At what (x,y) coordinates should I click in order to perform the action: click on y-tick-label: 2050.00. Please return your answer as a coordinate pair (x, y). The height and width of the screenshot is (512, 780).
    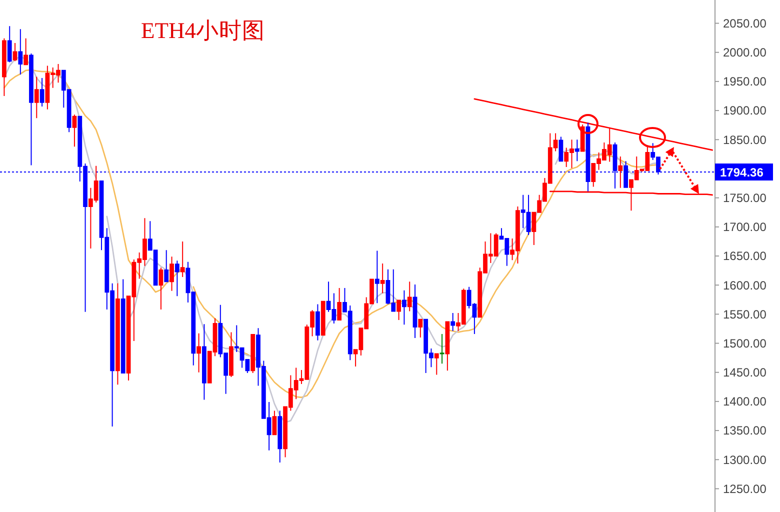
    Looking at the image, I should click on (745, 23).